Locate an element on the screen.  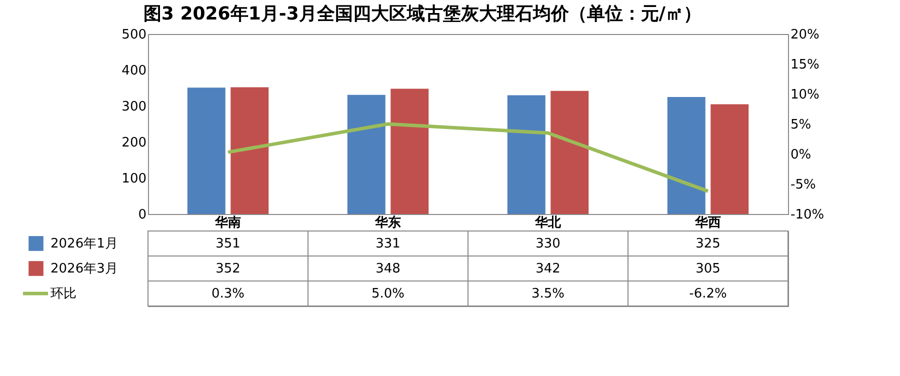
y-tick-label: 100 is located at coordinates (134, 179).